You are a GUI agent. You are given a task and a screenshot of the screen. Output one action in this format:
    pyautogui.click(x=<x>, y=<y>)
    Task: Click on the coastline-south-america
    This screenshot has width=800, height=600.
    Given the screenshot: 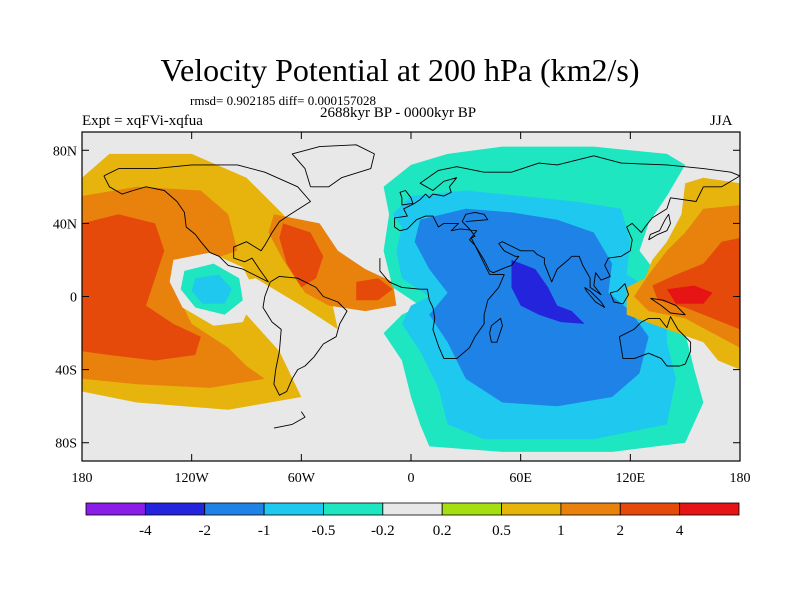 What is the action you would take?
    pyautogui.click(x=305, y=335)
    